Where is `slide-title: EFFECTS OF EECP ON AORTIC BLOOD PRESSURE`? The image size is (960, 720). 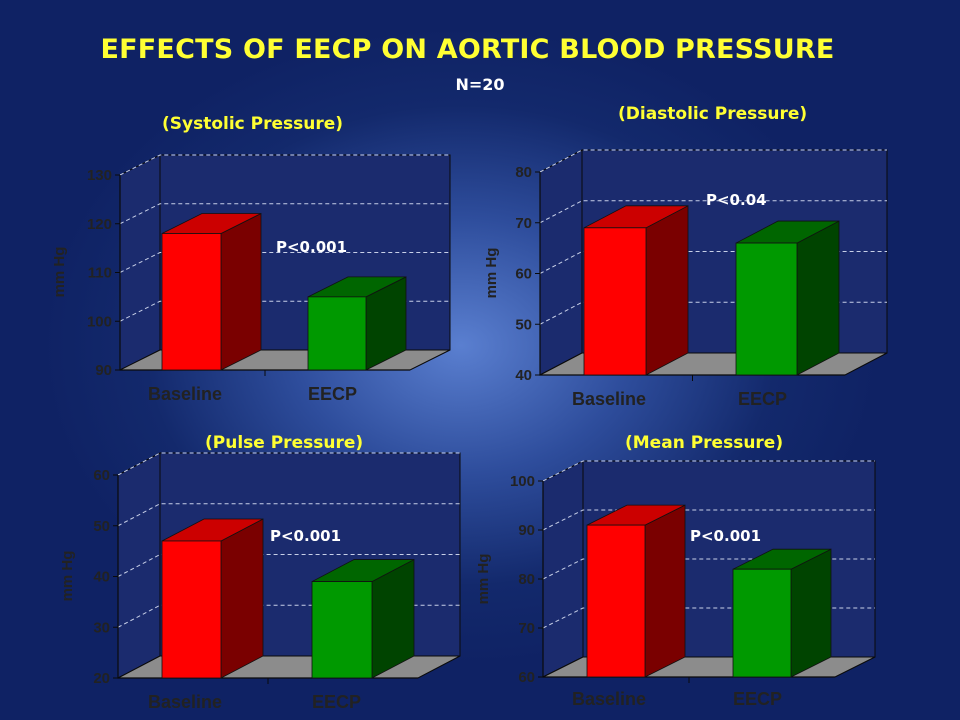 slide-title: EFFECTS OF EECP ON AORTIC BLOOD PRESSURE is located at coordinates (467, 49).